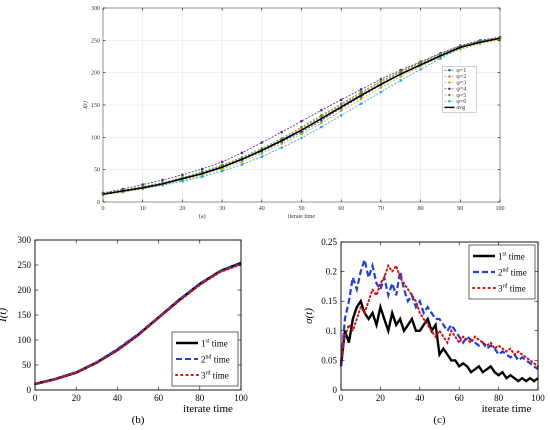 Image resolution: width=550 pixels, height=430 pixels. What do you see at coordinates (25, 240) in the screenshot?
I see `y-tick-label: 300` at bounding box center [25, 240].